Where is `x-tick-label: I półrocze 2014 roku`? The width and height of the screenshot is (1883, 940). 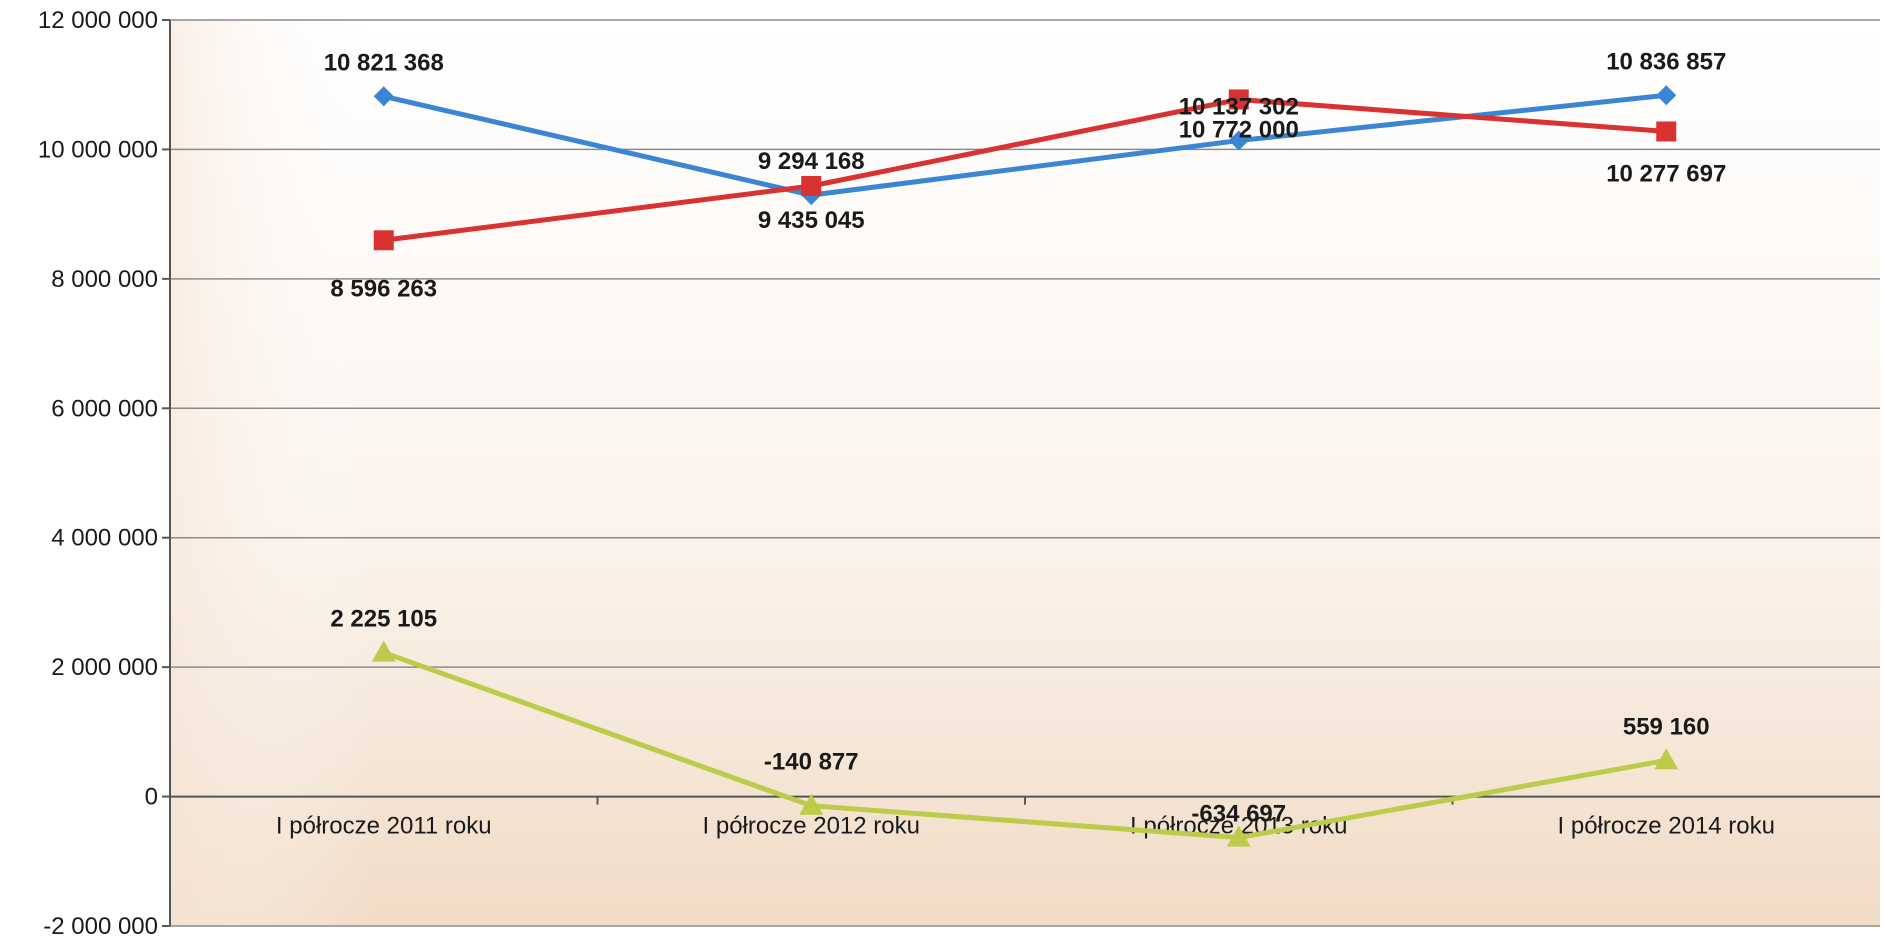
x-tick-label: I półrocze 2014 roku is located at coordinates (1666, 826).